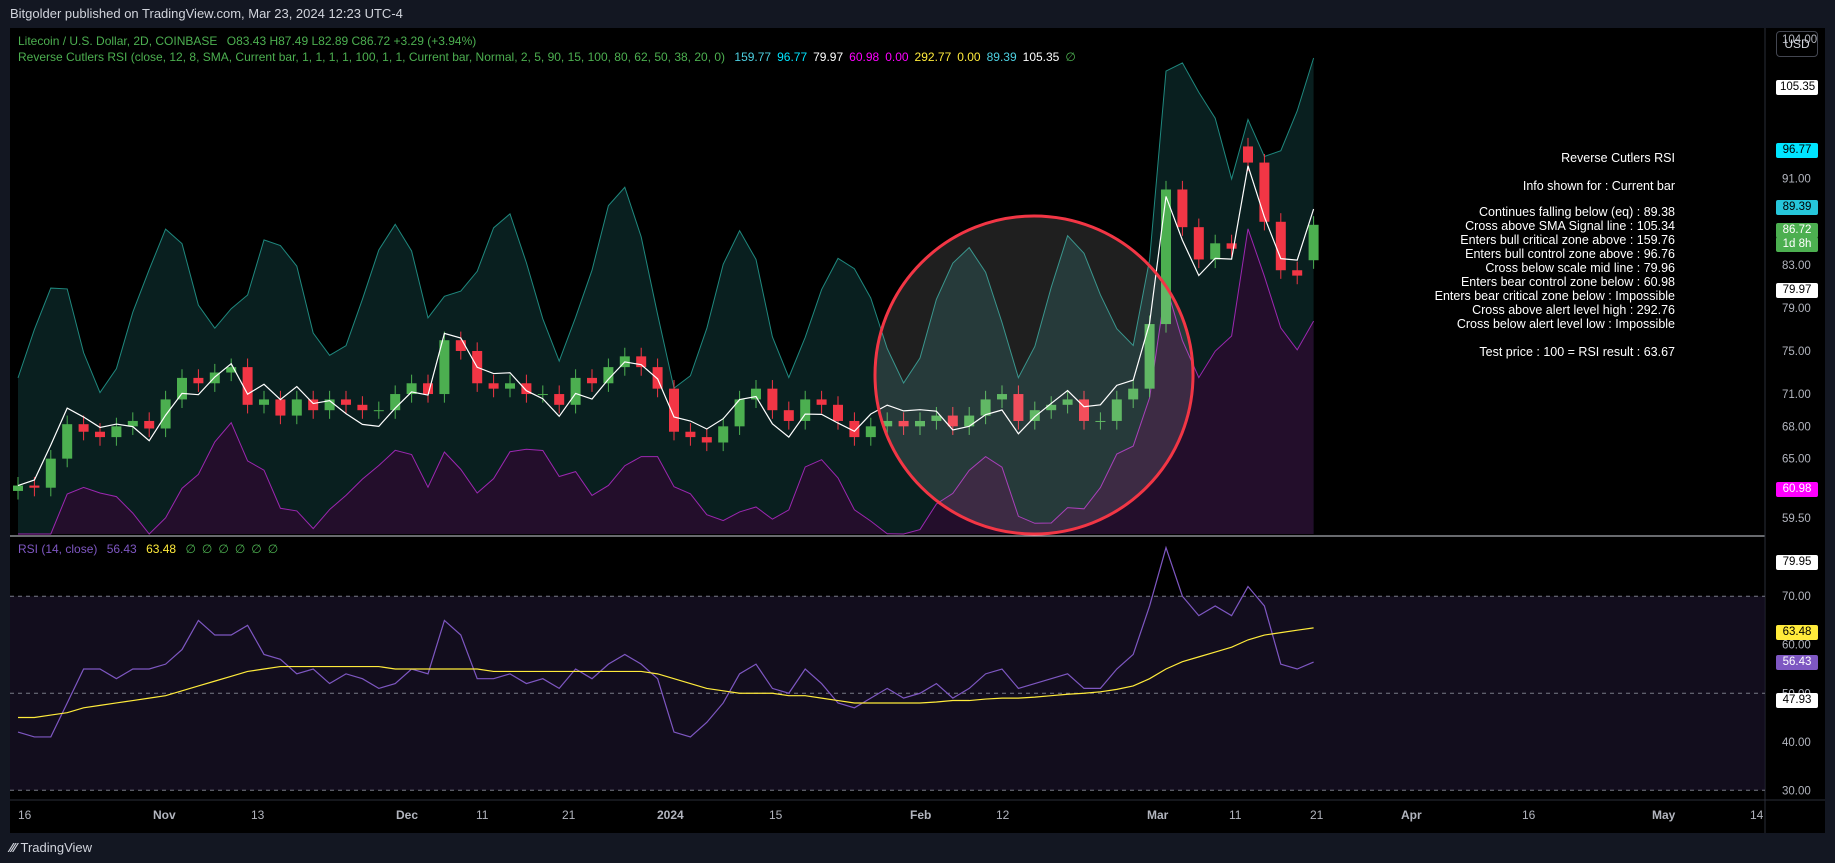  Describe the element at coordinates (1797, 44) in the screenshot. I see `currency-button: USD` at that location.